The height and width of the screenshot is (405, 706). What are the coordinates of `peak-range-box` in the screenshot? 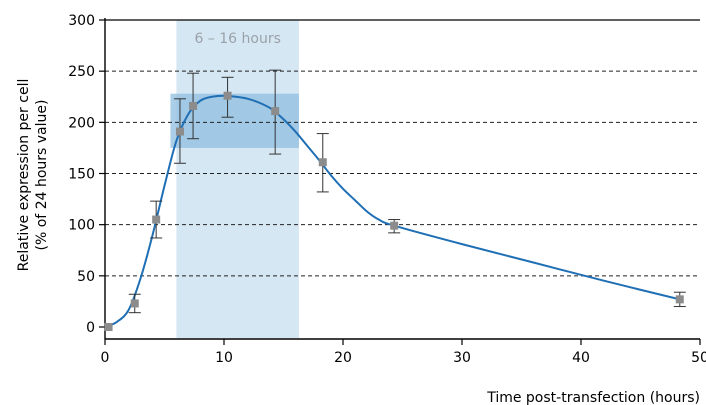 It's located at (234, 120).